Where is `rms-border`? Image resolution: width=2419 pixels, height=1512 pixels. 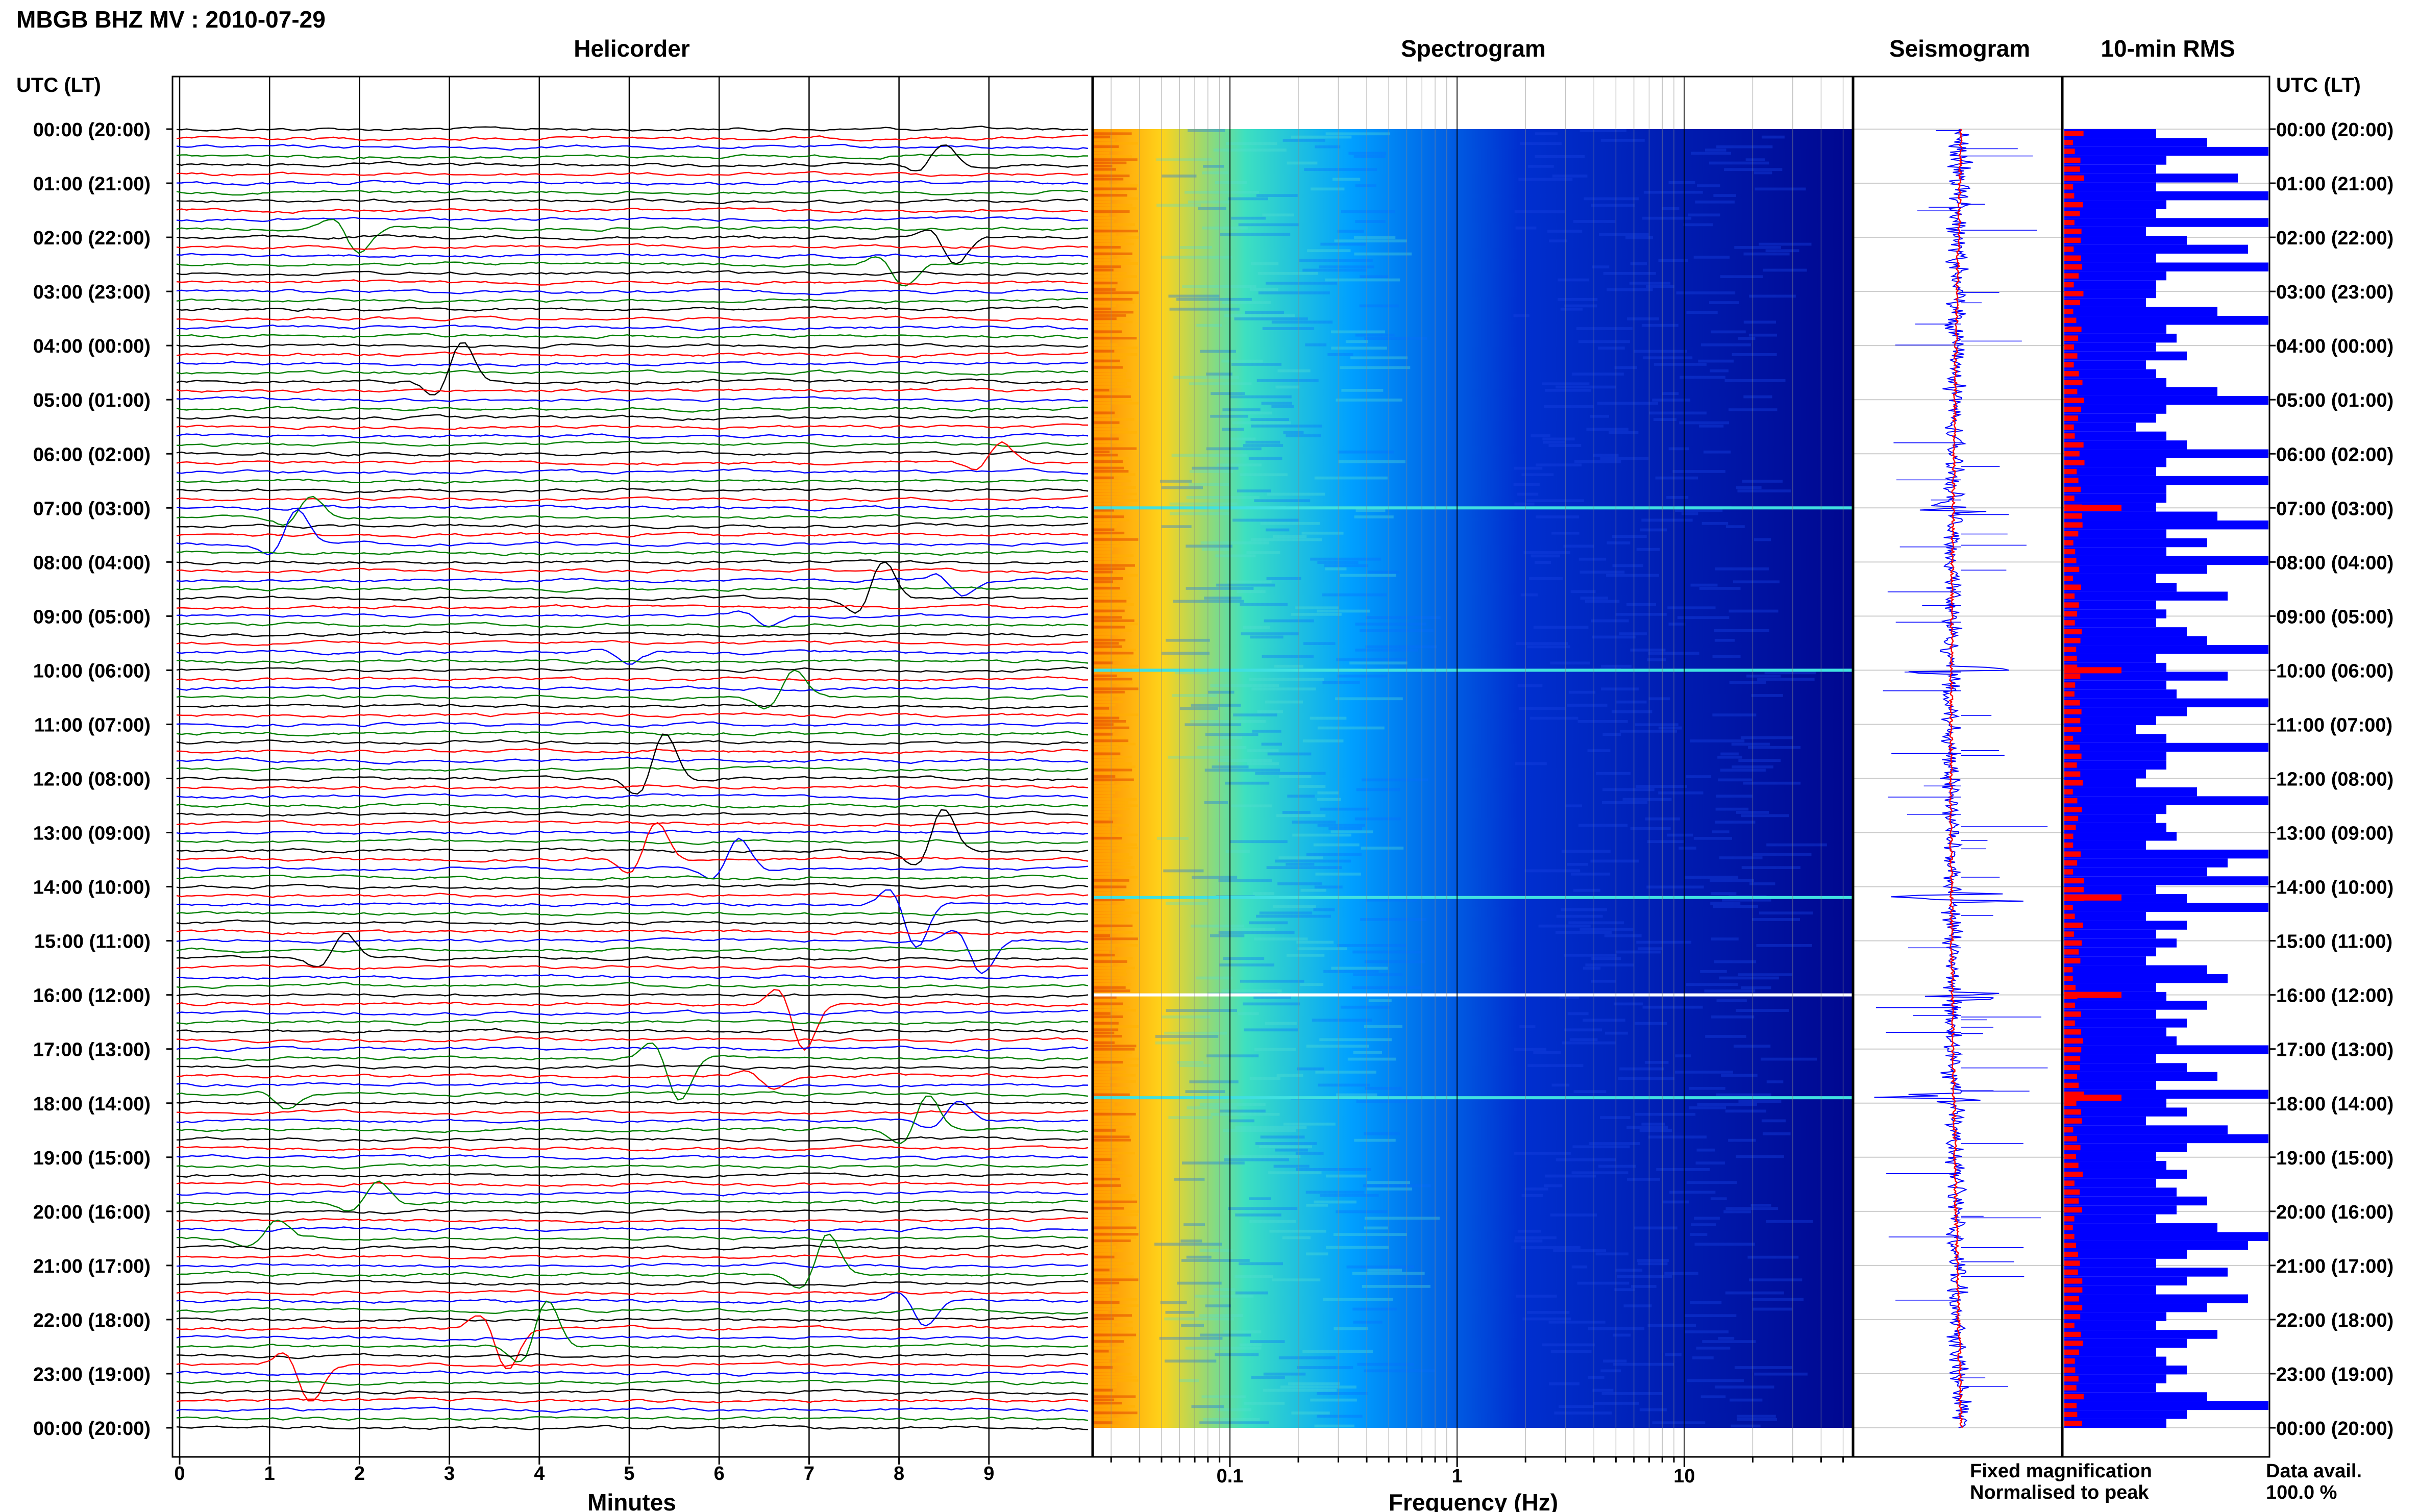
rms-border is located at coordinates (2166, 767).